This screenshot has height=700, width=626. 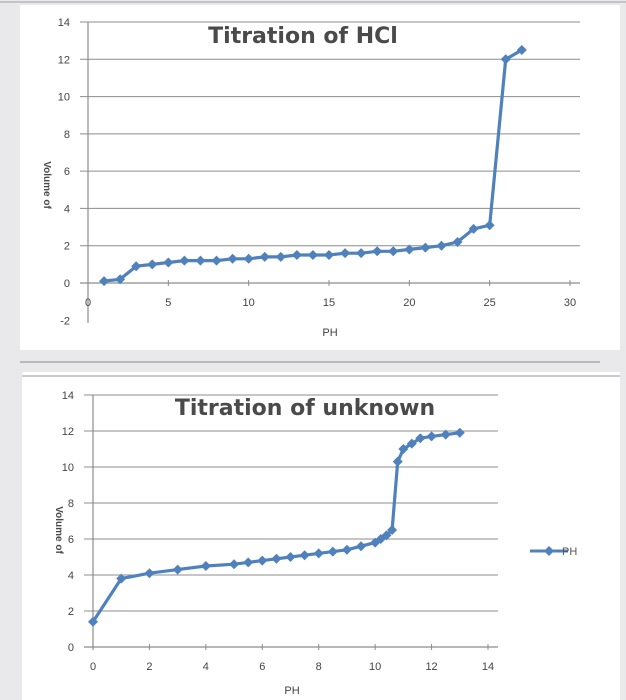 What do you see at coordinates (149, 667) in the screenshot?
I see `x-tick-label-2: 2` at bounding box center [149, 667].